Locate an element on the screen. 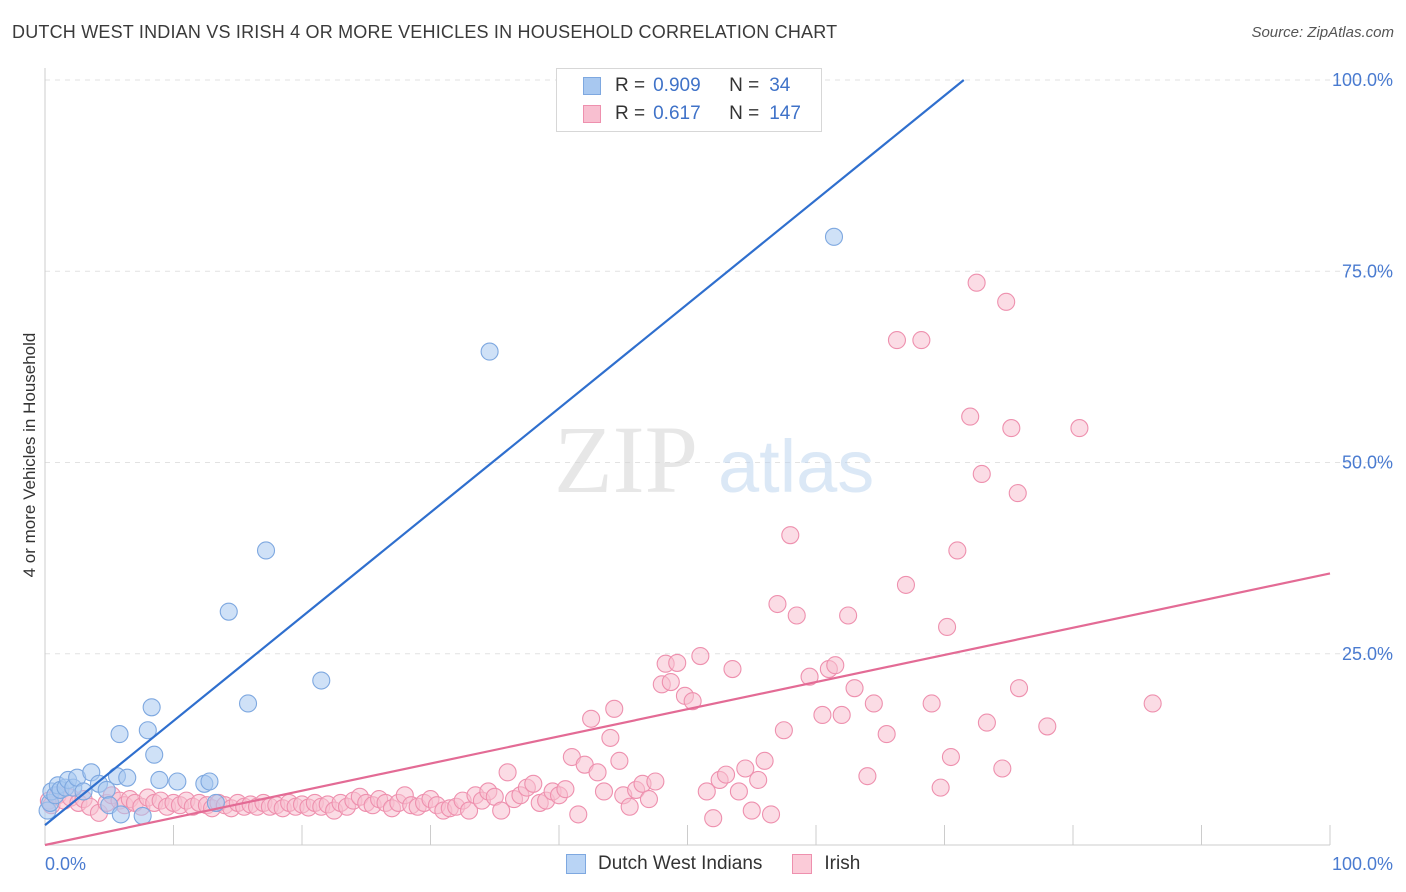  legend-row-irish: R = 0.617 N = 147 is located at coordinates (692, 114).